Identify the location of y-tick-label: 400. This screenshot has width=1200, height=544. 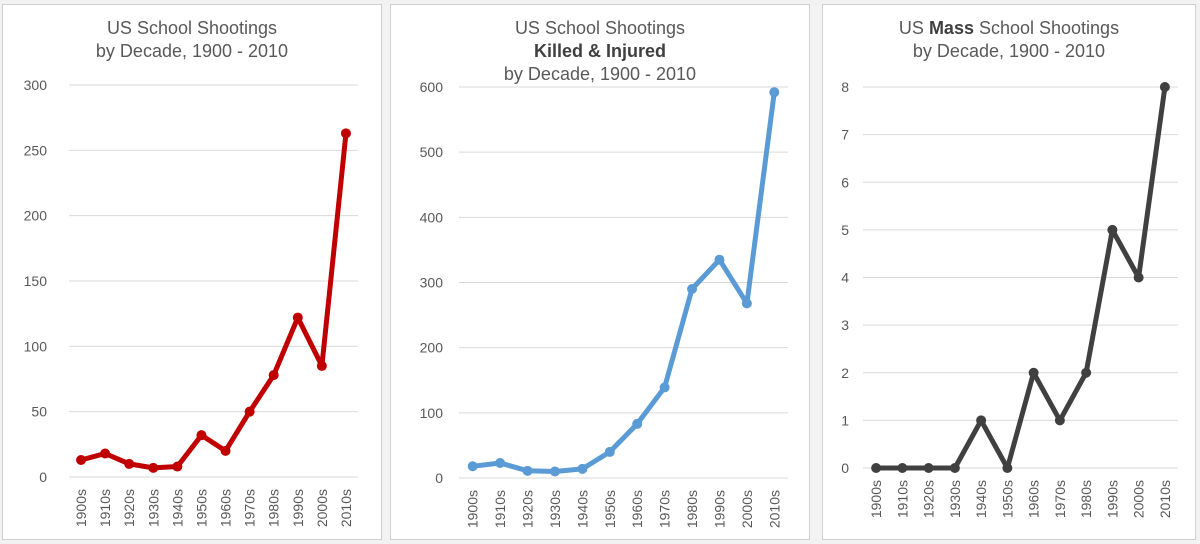
(432, 217).